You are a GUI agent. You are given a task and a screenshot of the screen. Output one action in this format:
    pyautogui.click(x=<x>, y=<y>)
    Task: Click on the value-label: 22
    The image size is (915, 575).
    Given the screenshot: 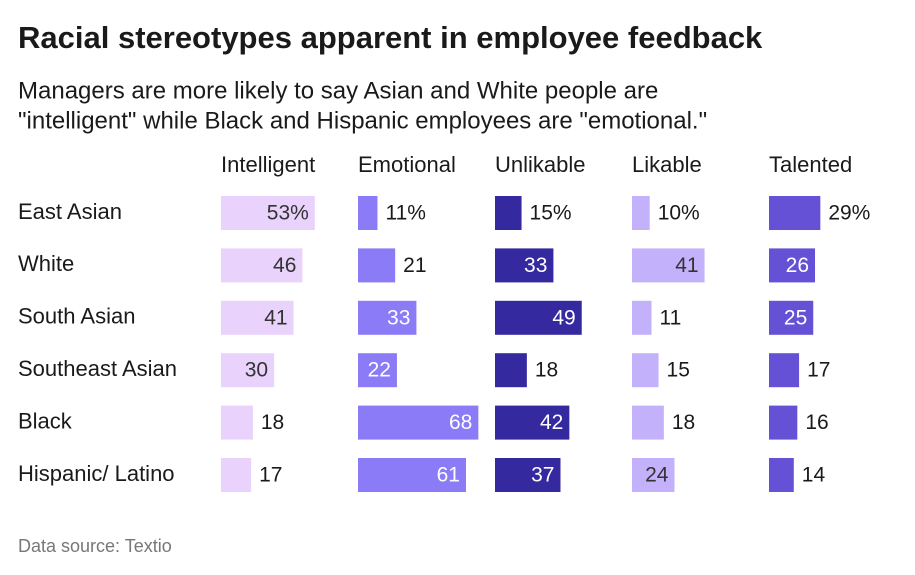 What is the action you would take?
    pyautogui.click(x=379, y=370)
    